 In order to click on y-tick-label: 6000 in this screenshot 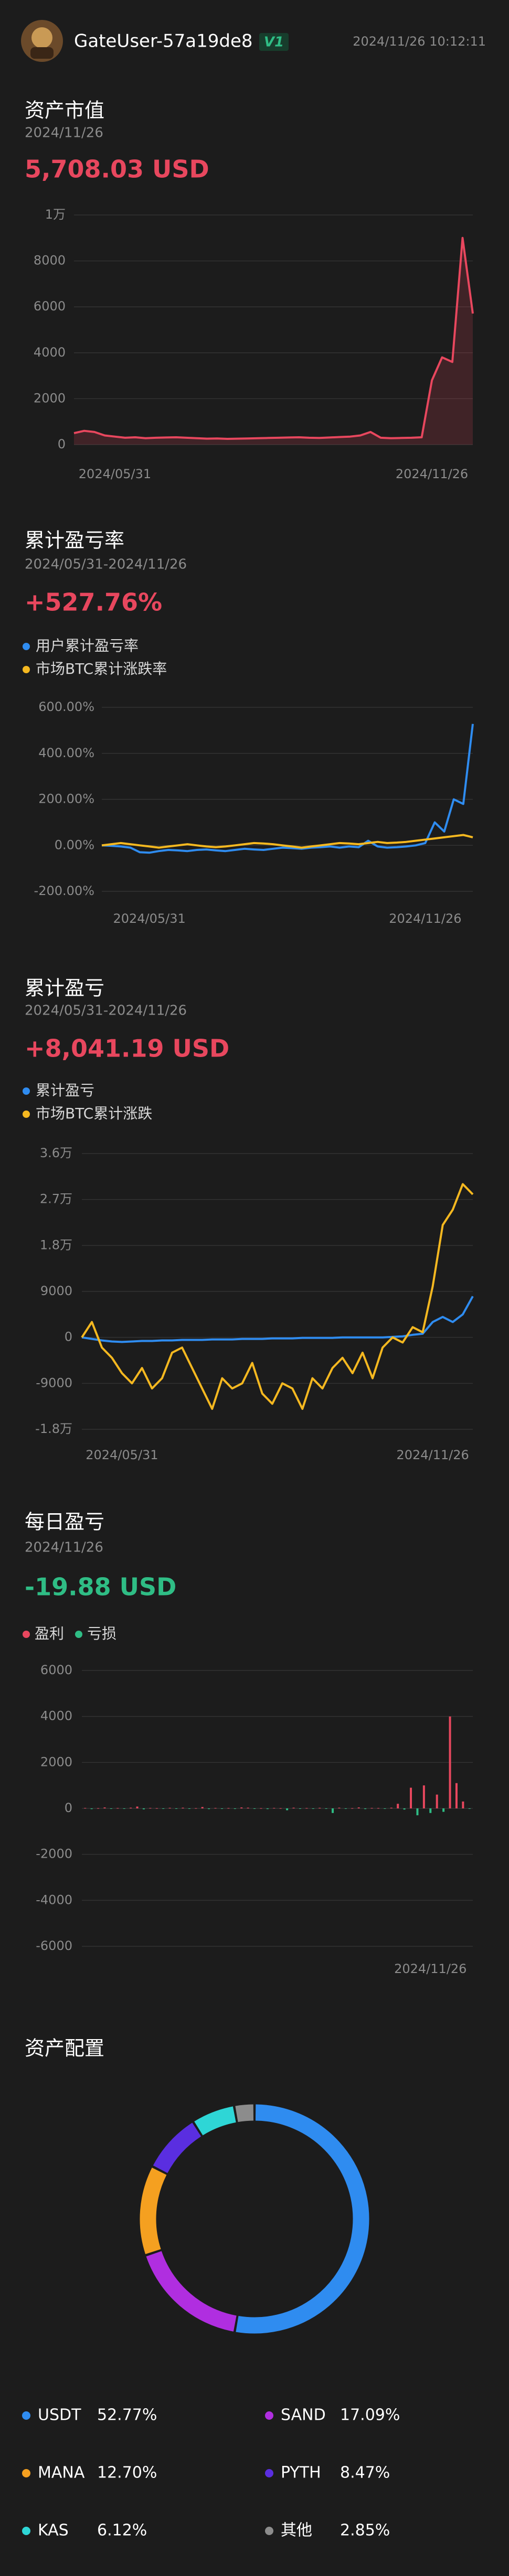, I will do `click(50, 306)`.